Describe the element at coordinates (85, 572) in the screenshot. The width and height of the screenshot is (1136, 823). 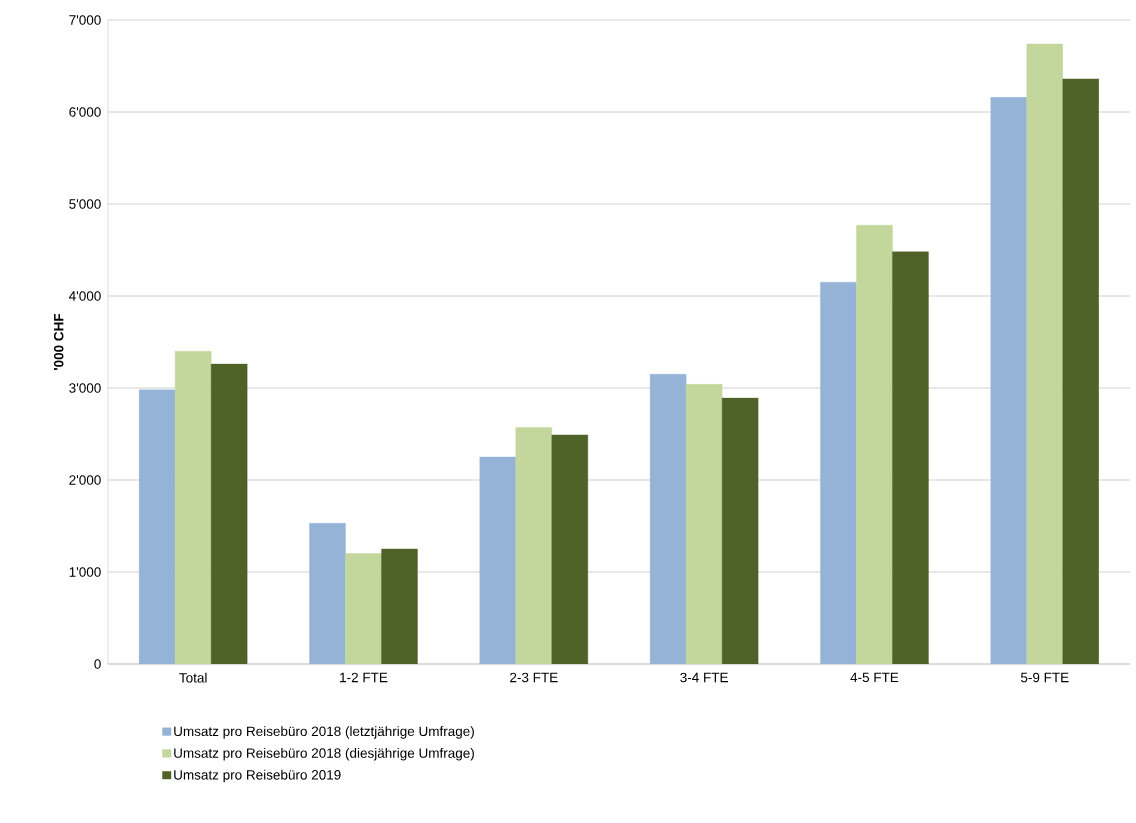
I see `y-tick-label: 1'000` at that location.